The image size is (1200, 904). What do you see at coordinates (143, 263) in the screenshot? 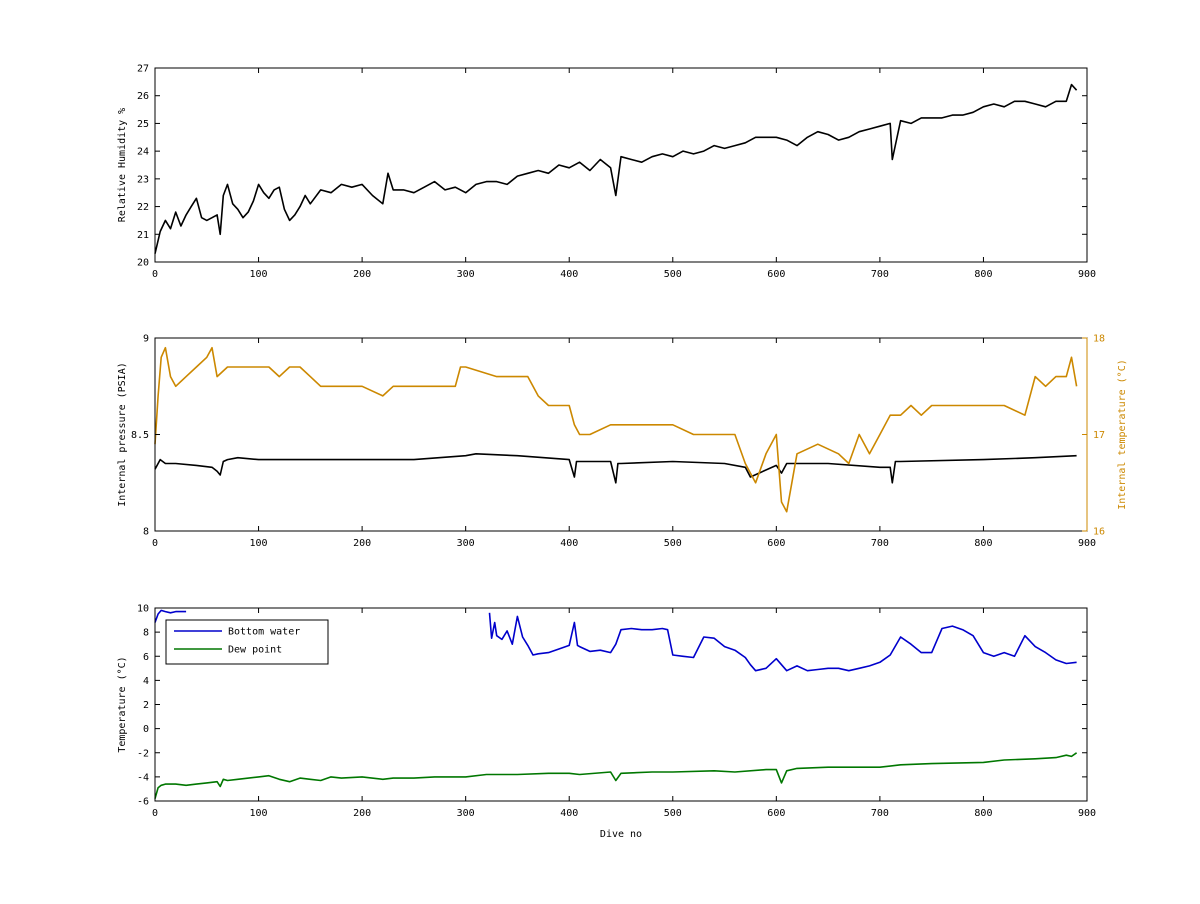
I see `y-tick-label: 20` at bounding box center [143, 263].